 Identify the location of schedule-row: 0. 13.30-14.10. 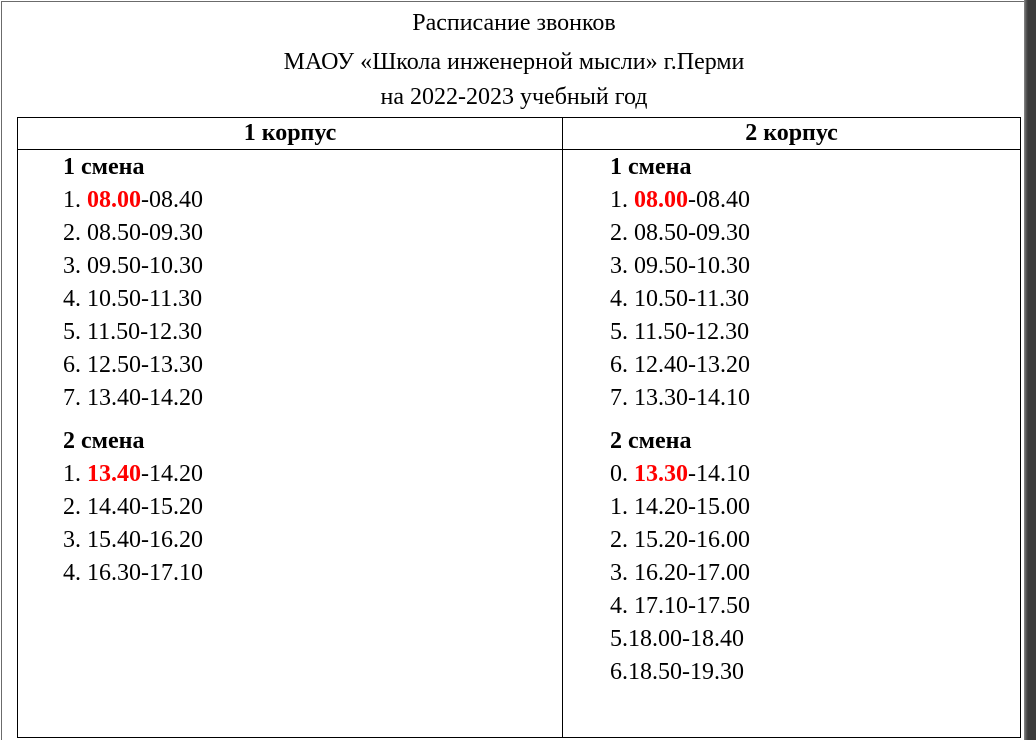
(680, 474).